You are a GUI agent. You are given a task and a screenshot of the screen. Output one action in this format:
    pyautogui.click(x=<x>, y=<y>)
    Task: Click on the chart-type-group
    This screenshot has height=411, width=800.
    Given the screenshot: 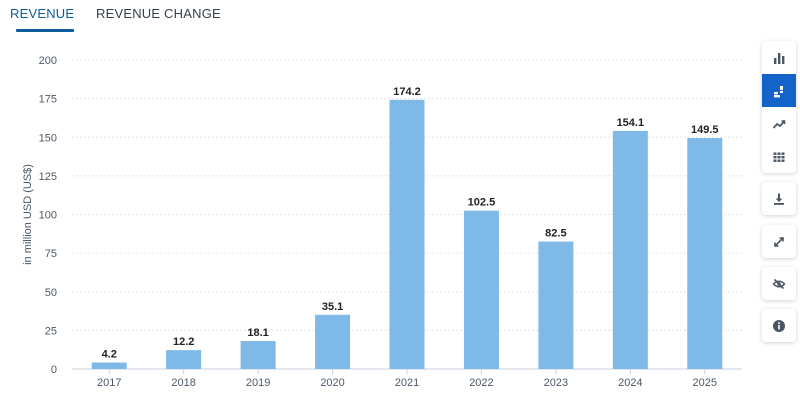 What is the action you would take?
    pyautogui.click(x=779, y=107)
    